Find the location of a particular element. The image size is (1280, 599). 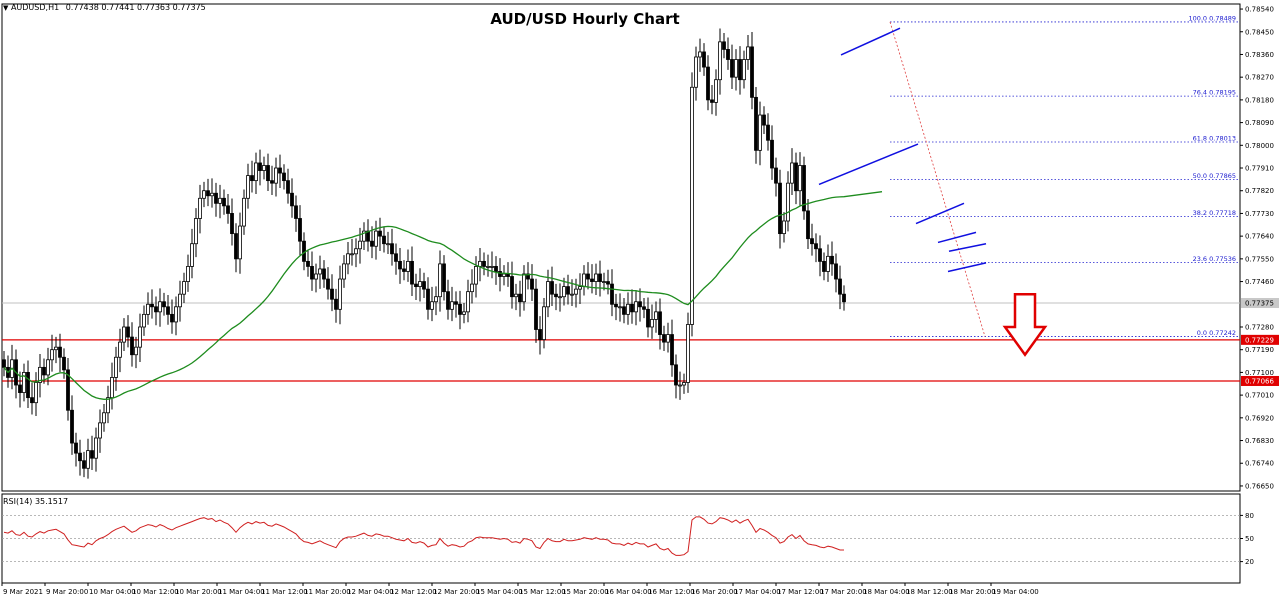

fibonacci-level-label: 23.6 0.77536 is located at coordinates (1214, 259).